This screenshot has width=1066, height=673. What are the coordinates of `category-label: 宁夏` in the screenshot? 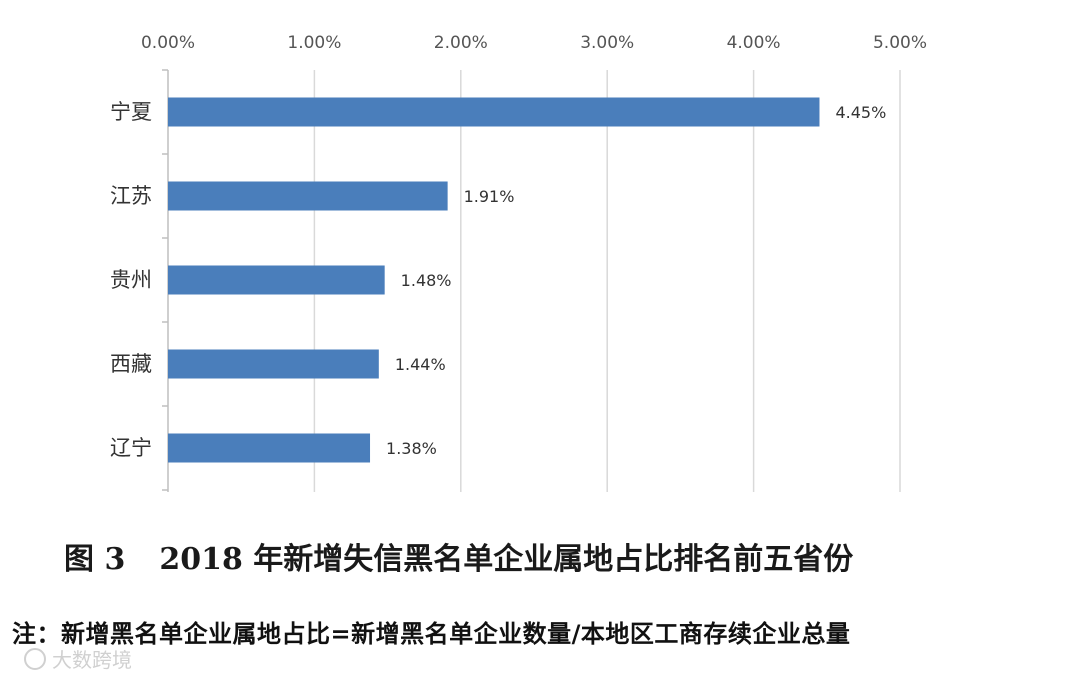 It's located at (131, 112).